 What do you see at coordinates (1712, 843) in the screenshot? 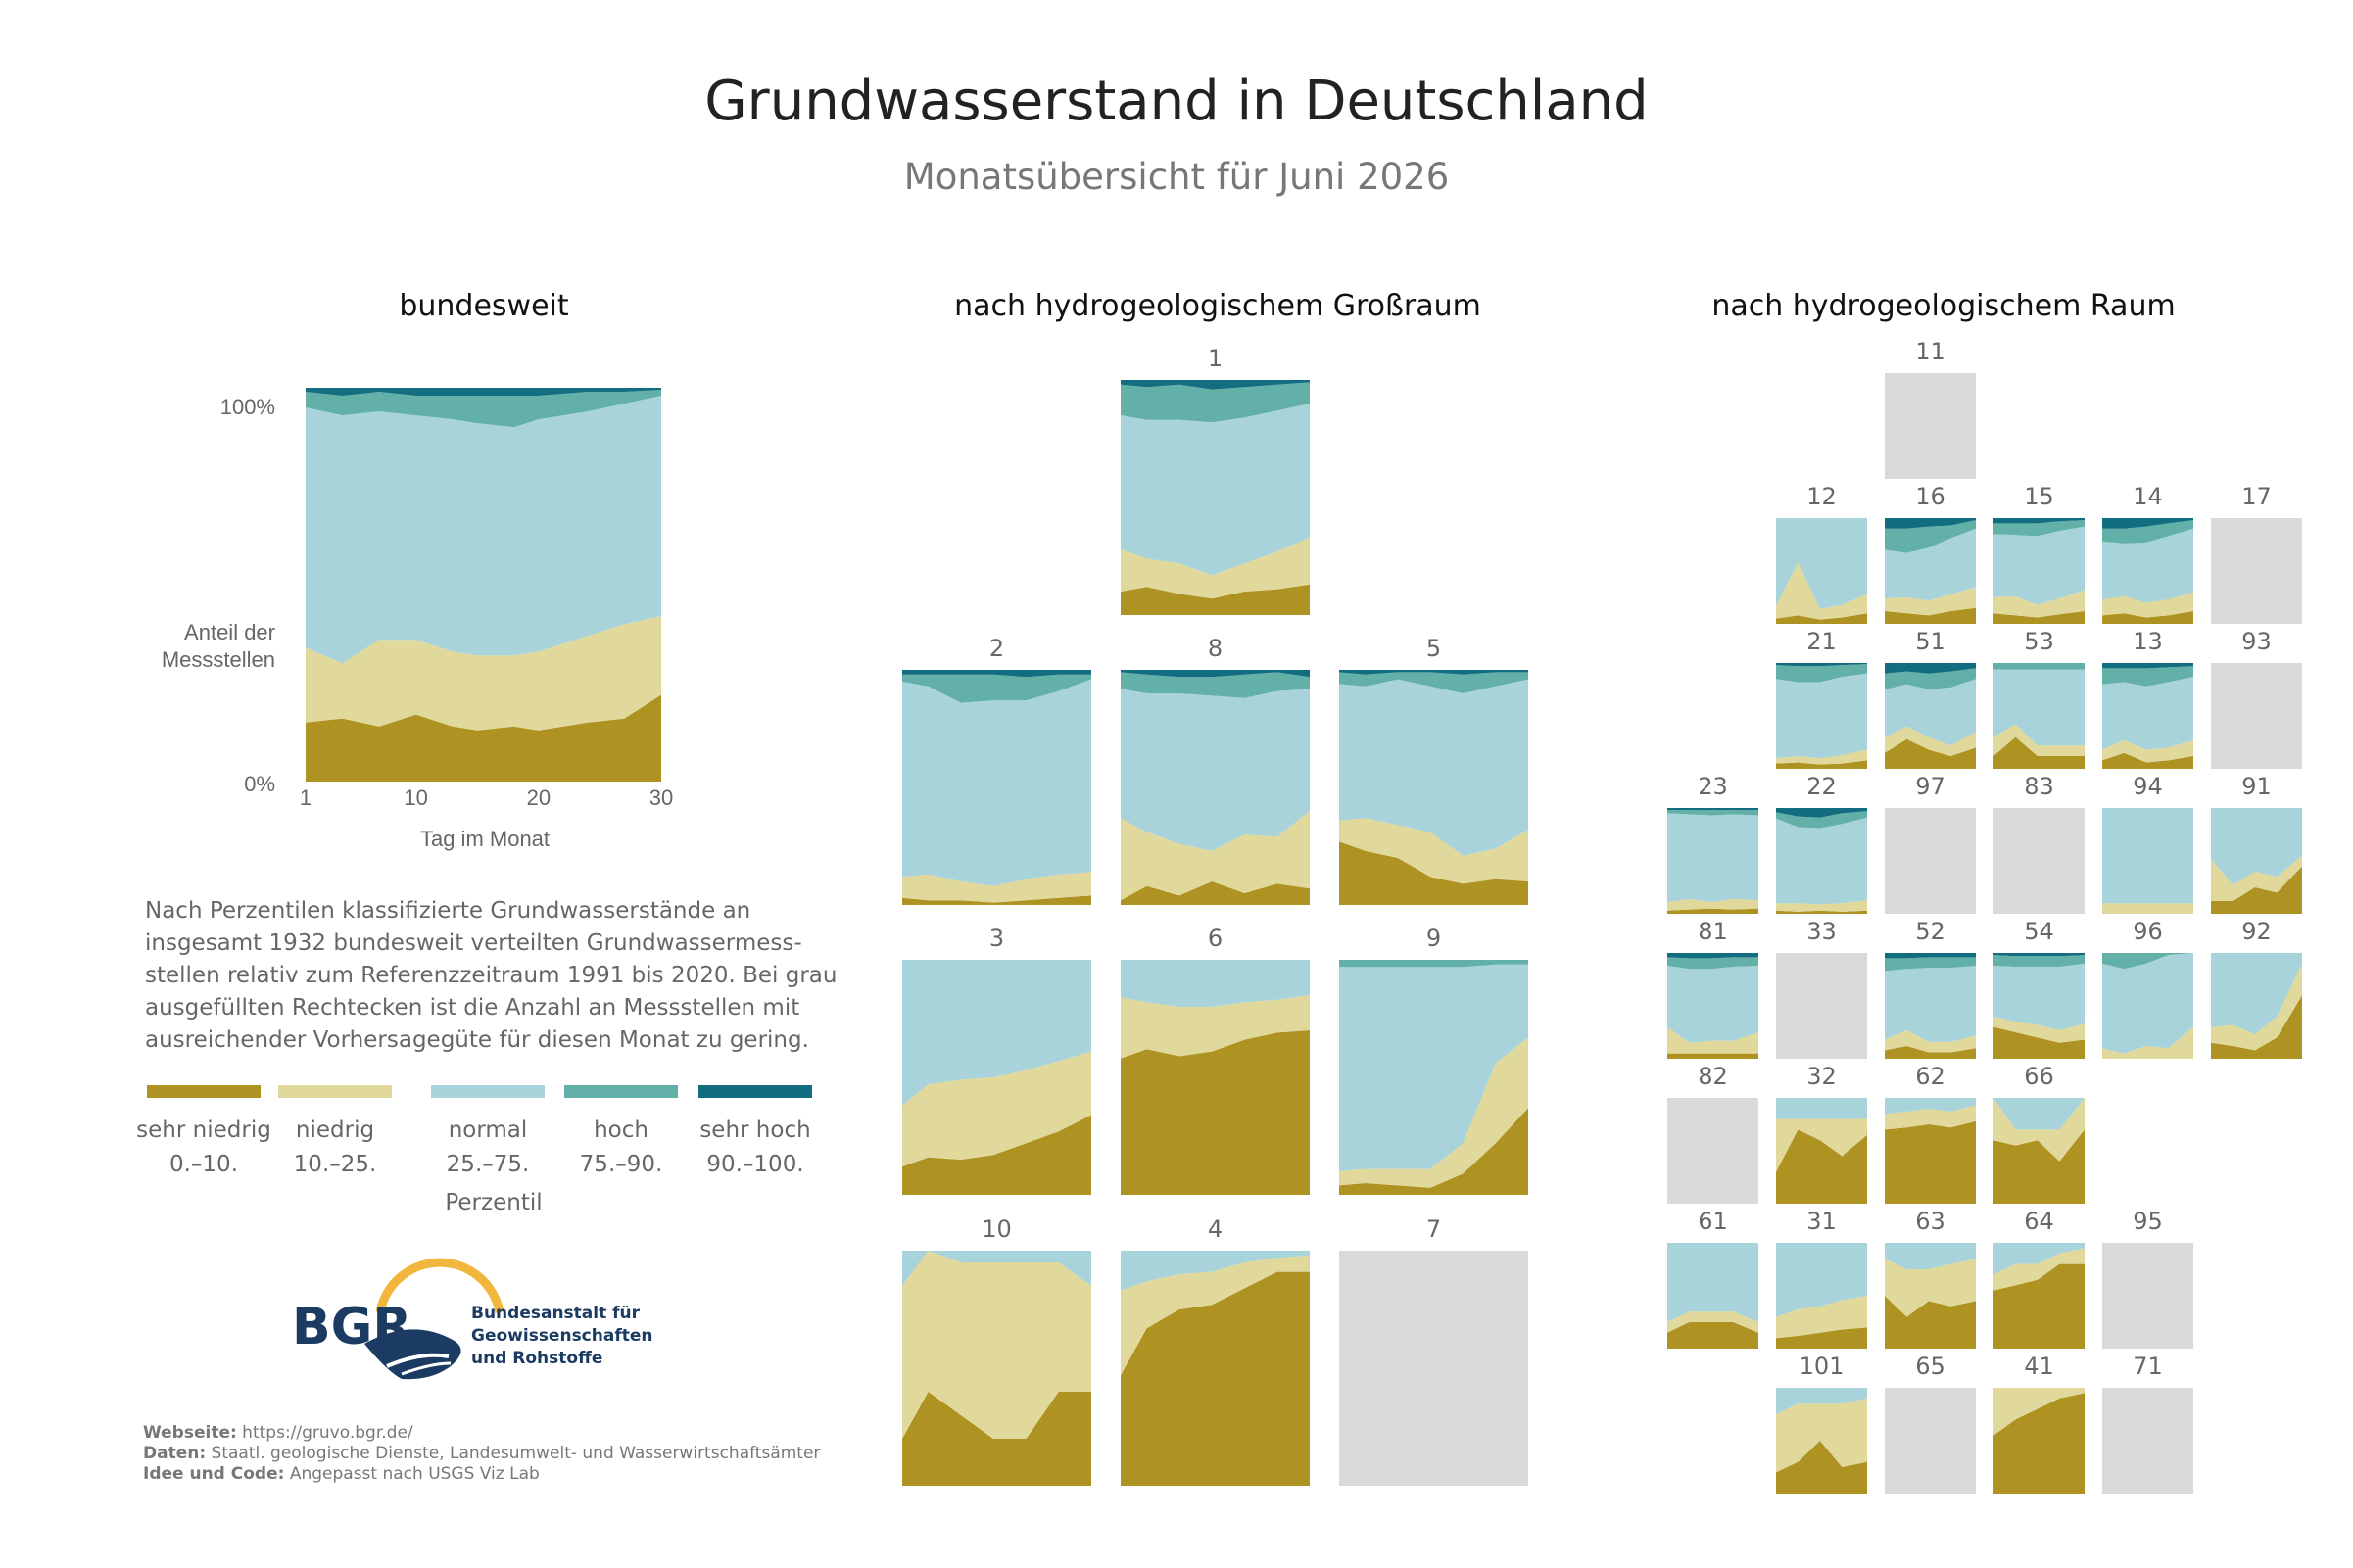
I see `panel-23: 23` at bounding box center [1712, 843].